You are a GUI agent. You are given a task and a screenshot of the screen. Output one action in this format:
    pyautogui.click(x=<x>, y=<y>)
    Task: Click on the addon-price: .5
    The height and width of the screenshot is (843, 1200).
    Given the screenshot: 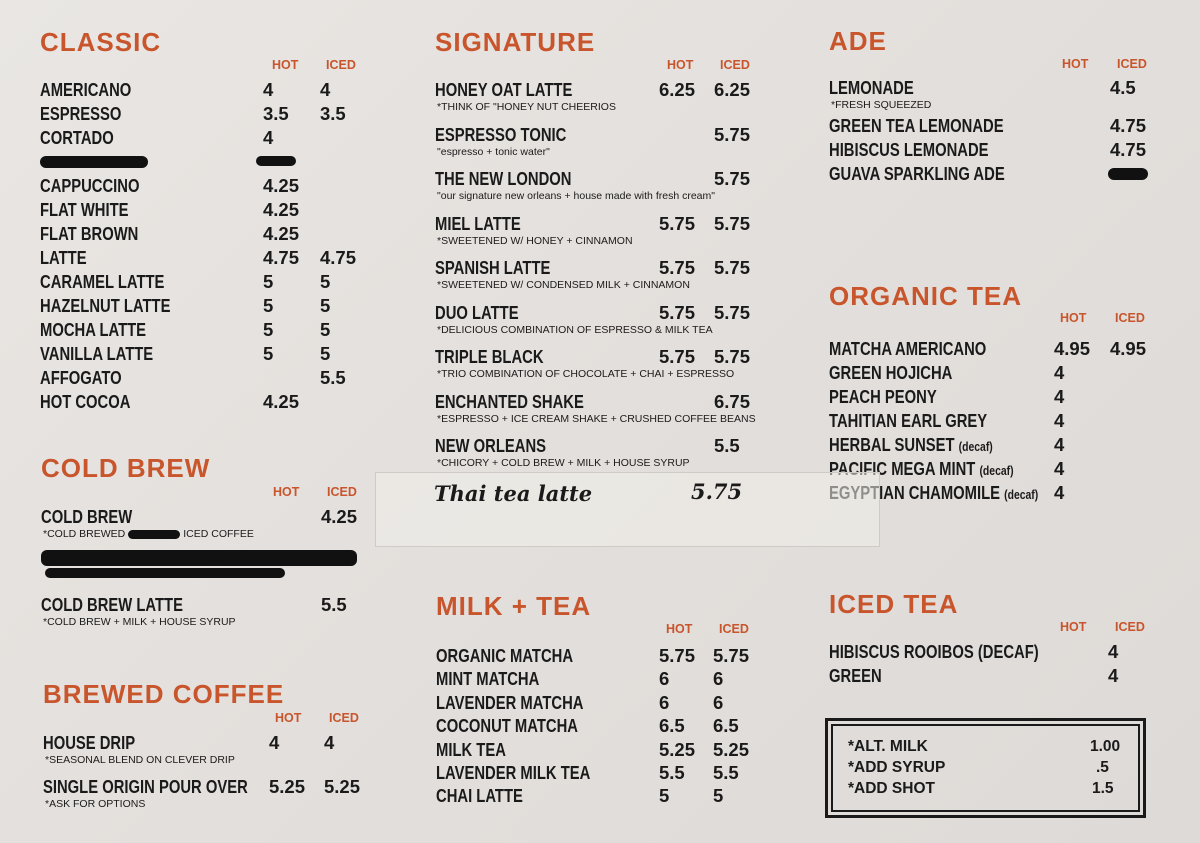 What is the action you would take?
    pyautogui.click(x=1102, y=767)
    